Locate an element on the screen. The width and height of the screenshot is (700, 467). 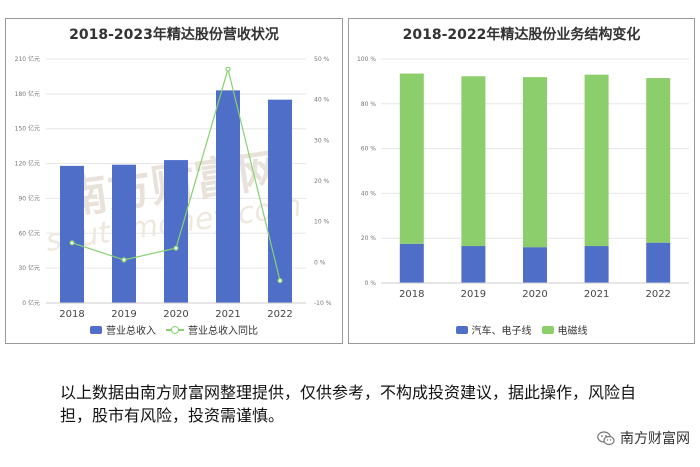
wechat-icon is located at coordinates (606, 437).